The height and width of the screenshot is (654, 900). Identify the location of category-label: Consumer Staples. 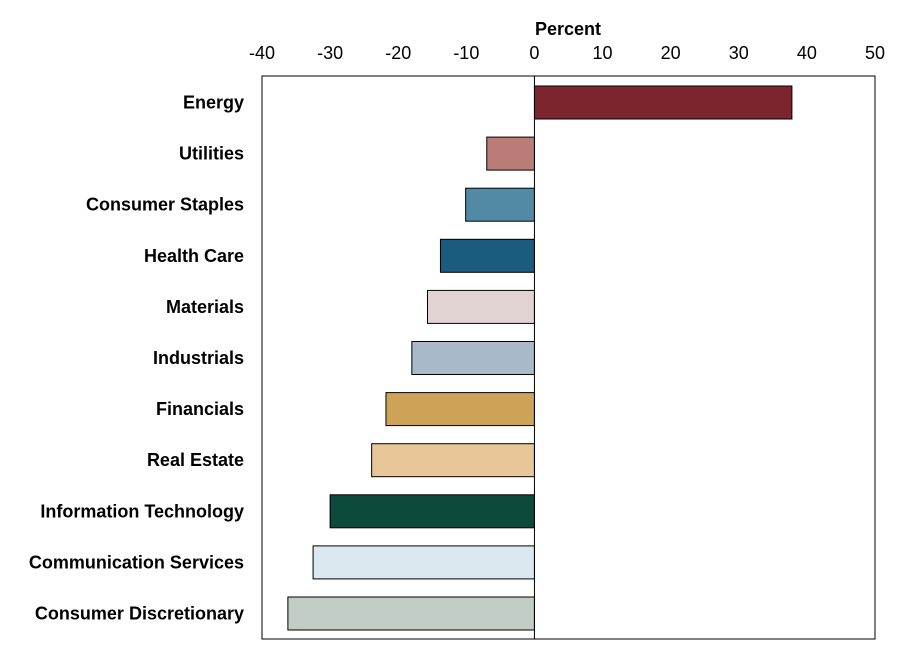
(165, 205).